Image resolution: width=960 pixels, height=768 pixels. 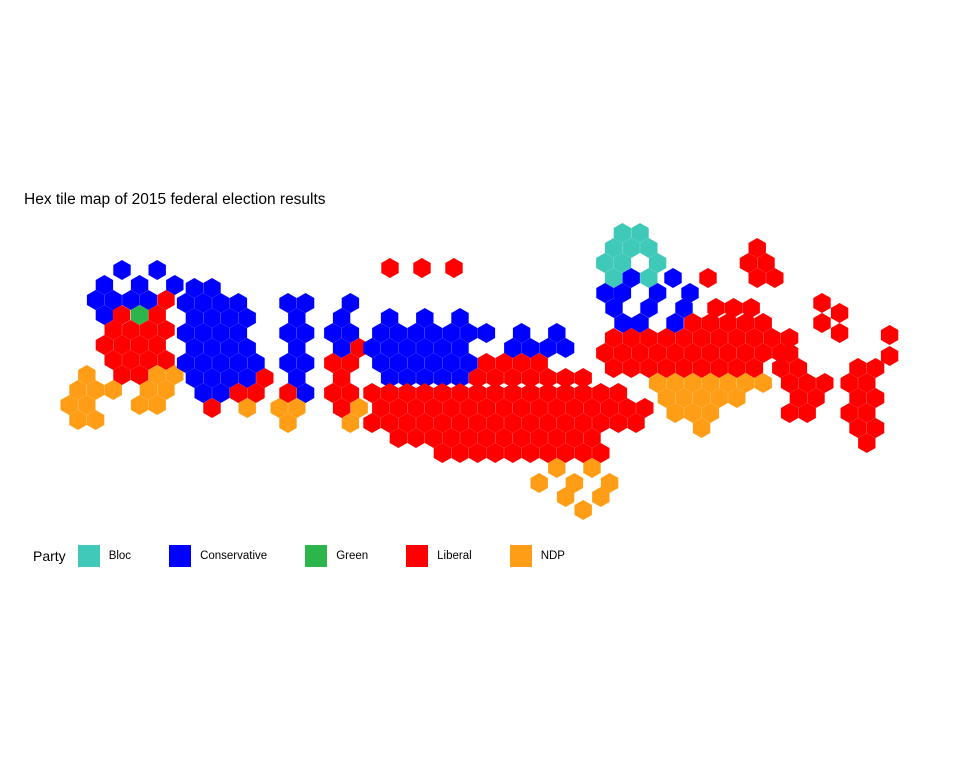 I want to click on legend-swatch-green, so click(x=316, y=556).